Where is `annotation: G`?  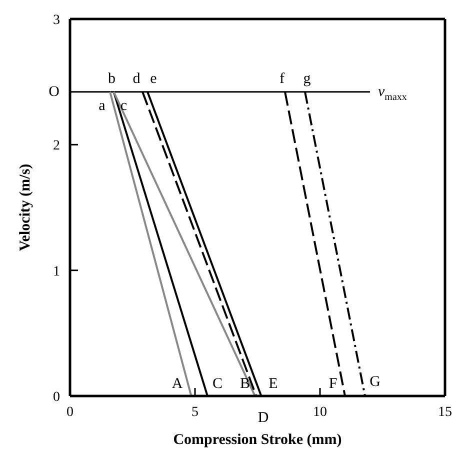 annotation: G is located at coordinates (375, 382).